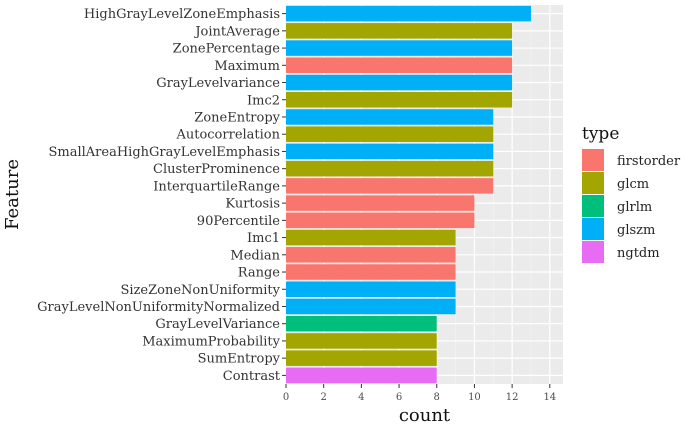 The width and height of the screenshot is (685, 429). I want to click on legend-label-glrlm: glrlm, so click(634, 207).